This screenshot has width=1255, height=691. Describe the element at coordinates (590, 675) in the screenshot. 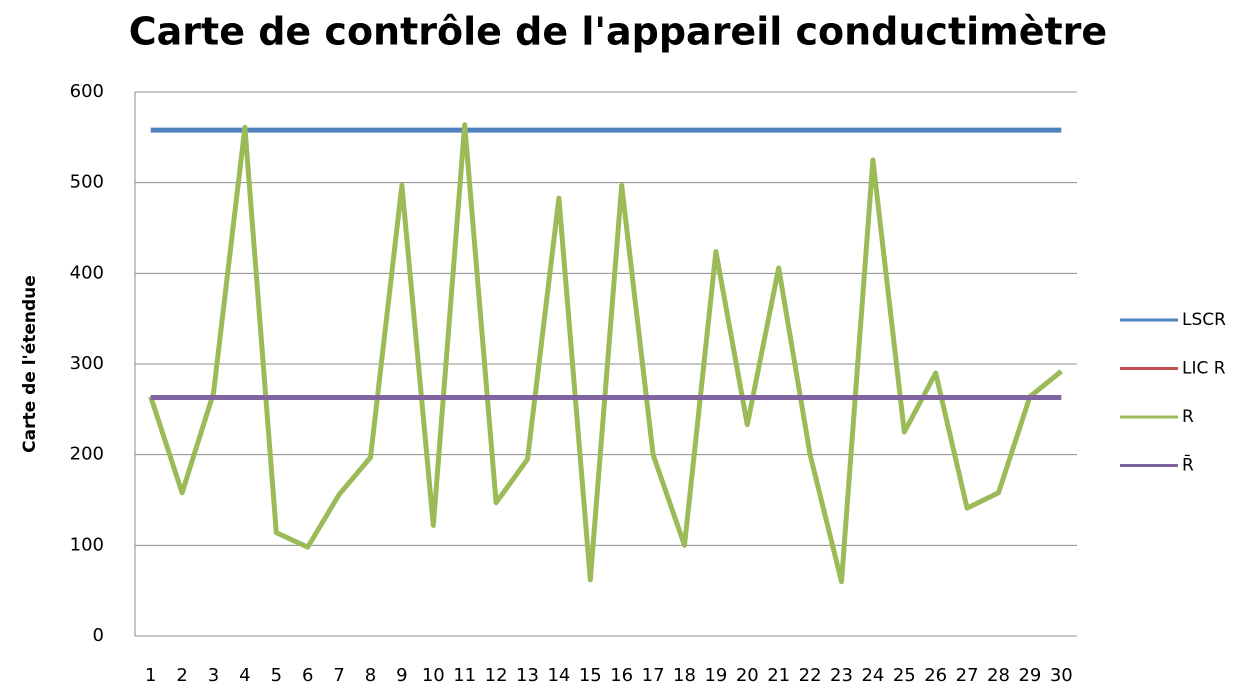

I see `x-tick-label: 15` at that location.